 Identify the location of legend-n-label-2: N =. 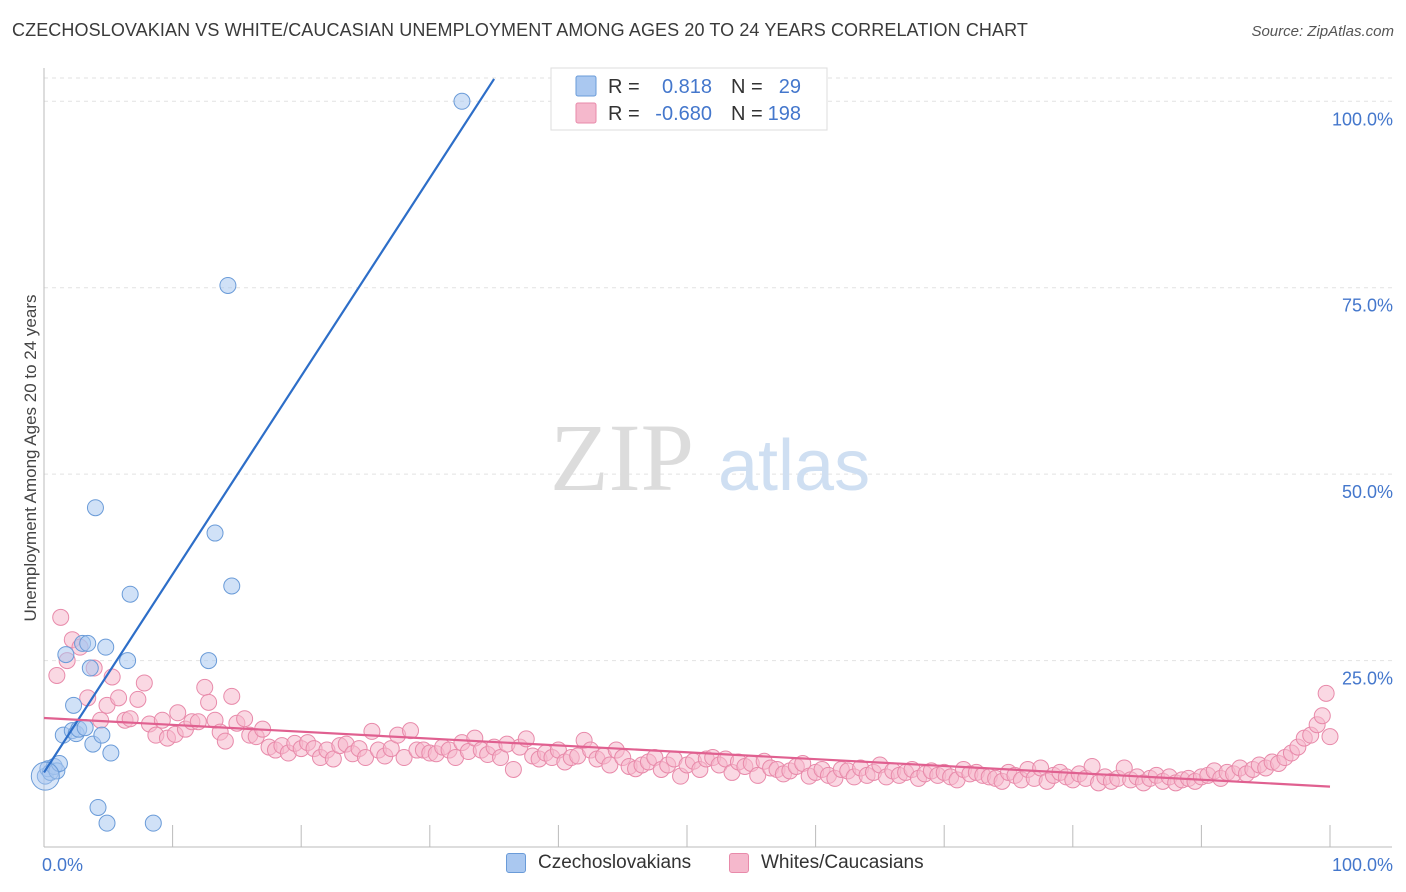
(747, 114).